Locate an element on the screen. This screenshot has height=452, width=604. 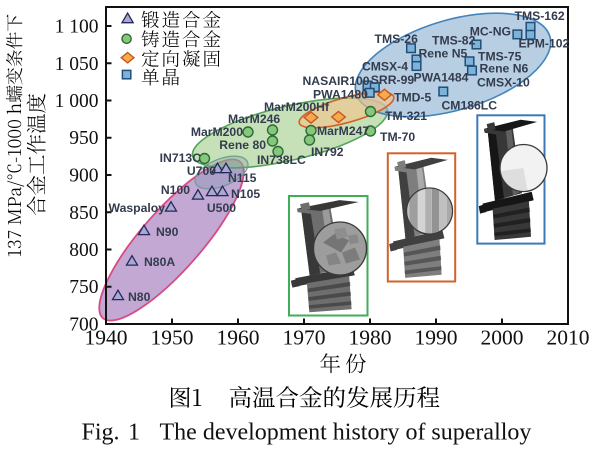
svg-text: N80 is located at coordinates (139, 297).